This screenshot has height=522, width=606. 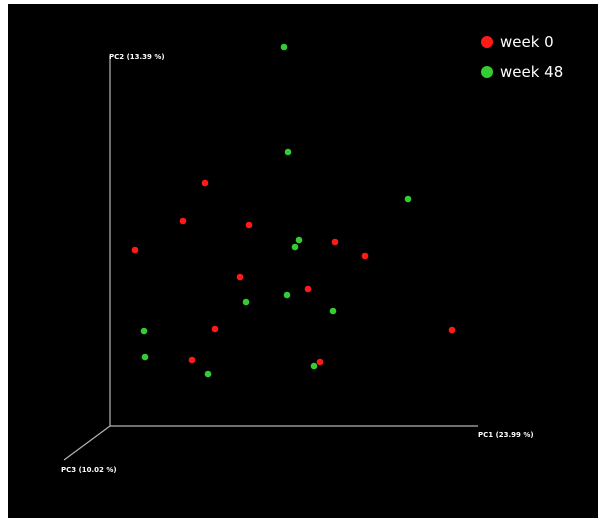 I want to click on pc3-axis-line, so click(x=87, y=443).